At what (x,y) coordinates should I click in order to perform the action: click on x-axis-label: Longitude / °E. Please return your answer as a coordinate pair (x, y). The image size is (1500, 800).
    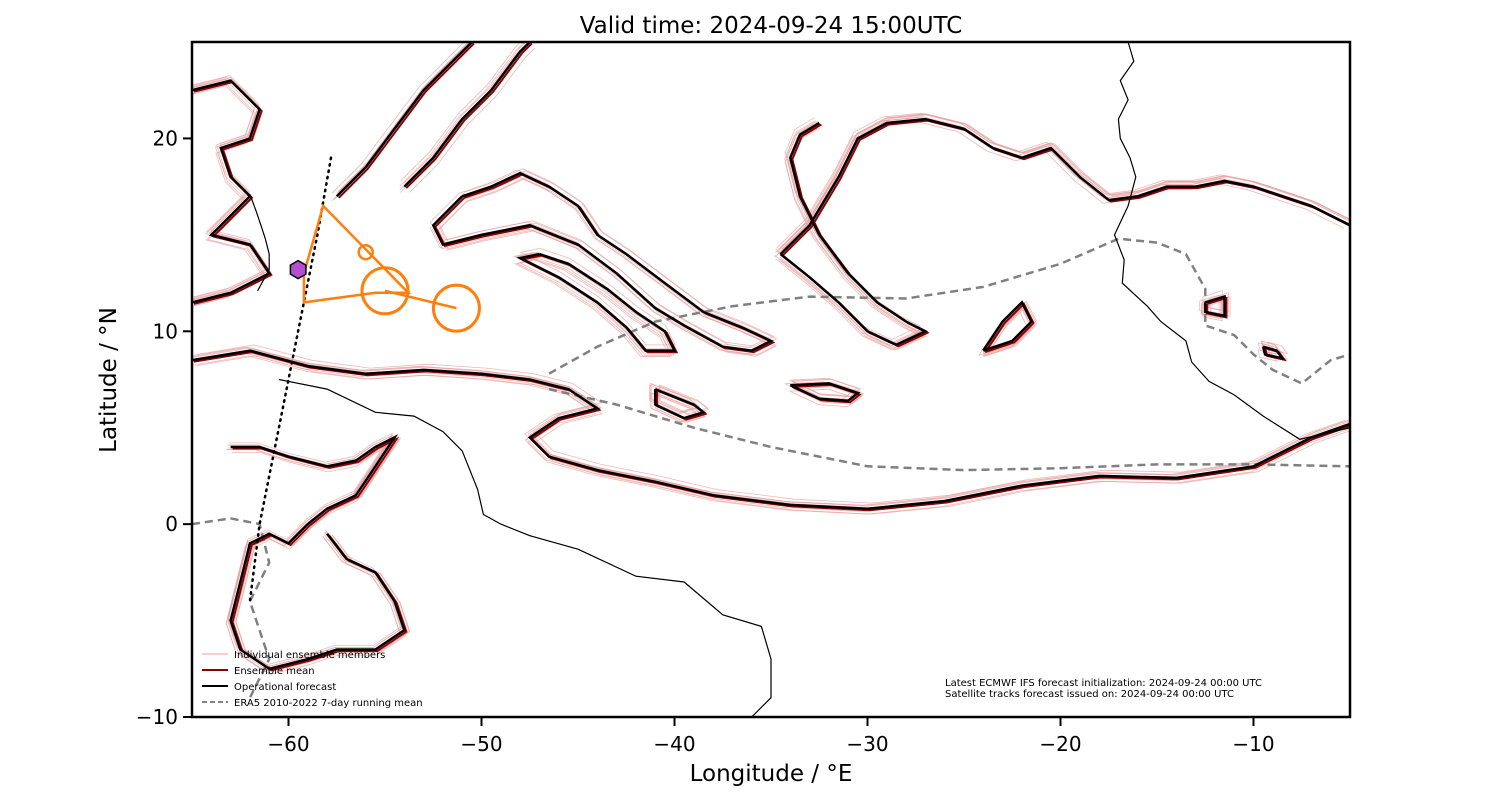
    Looking at the image, I should click on (771, 774).